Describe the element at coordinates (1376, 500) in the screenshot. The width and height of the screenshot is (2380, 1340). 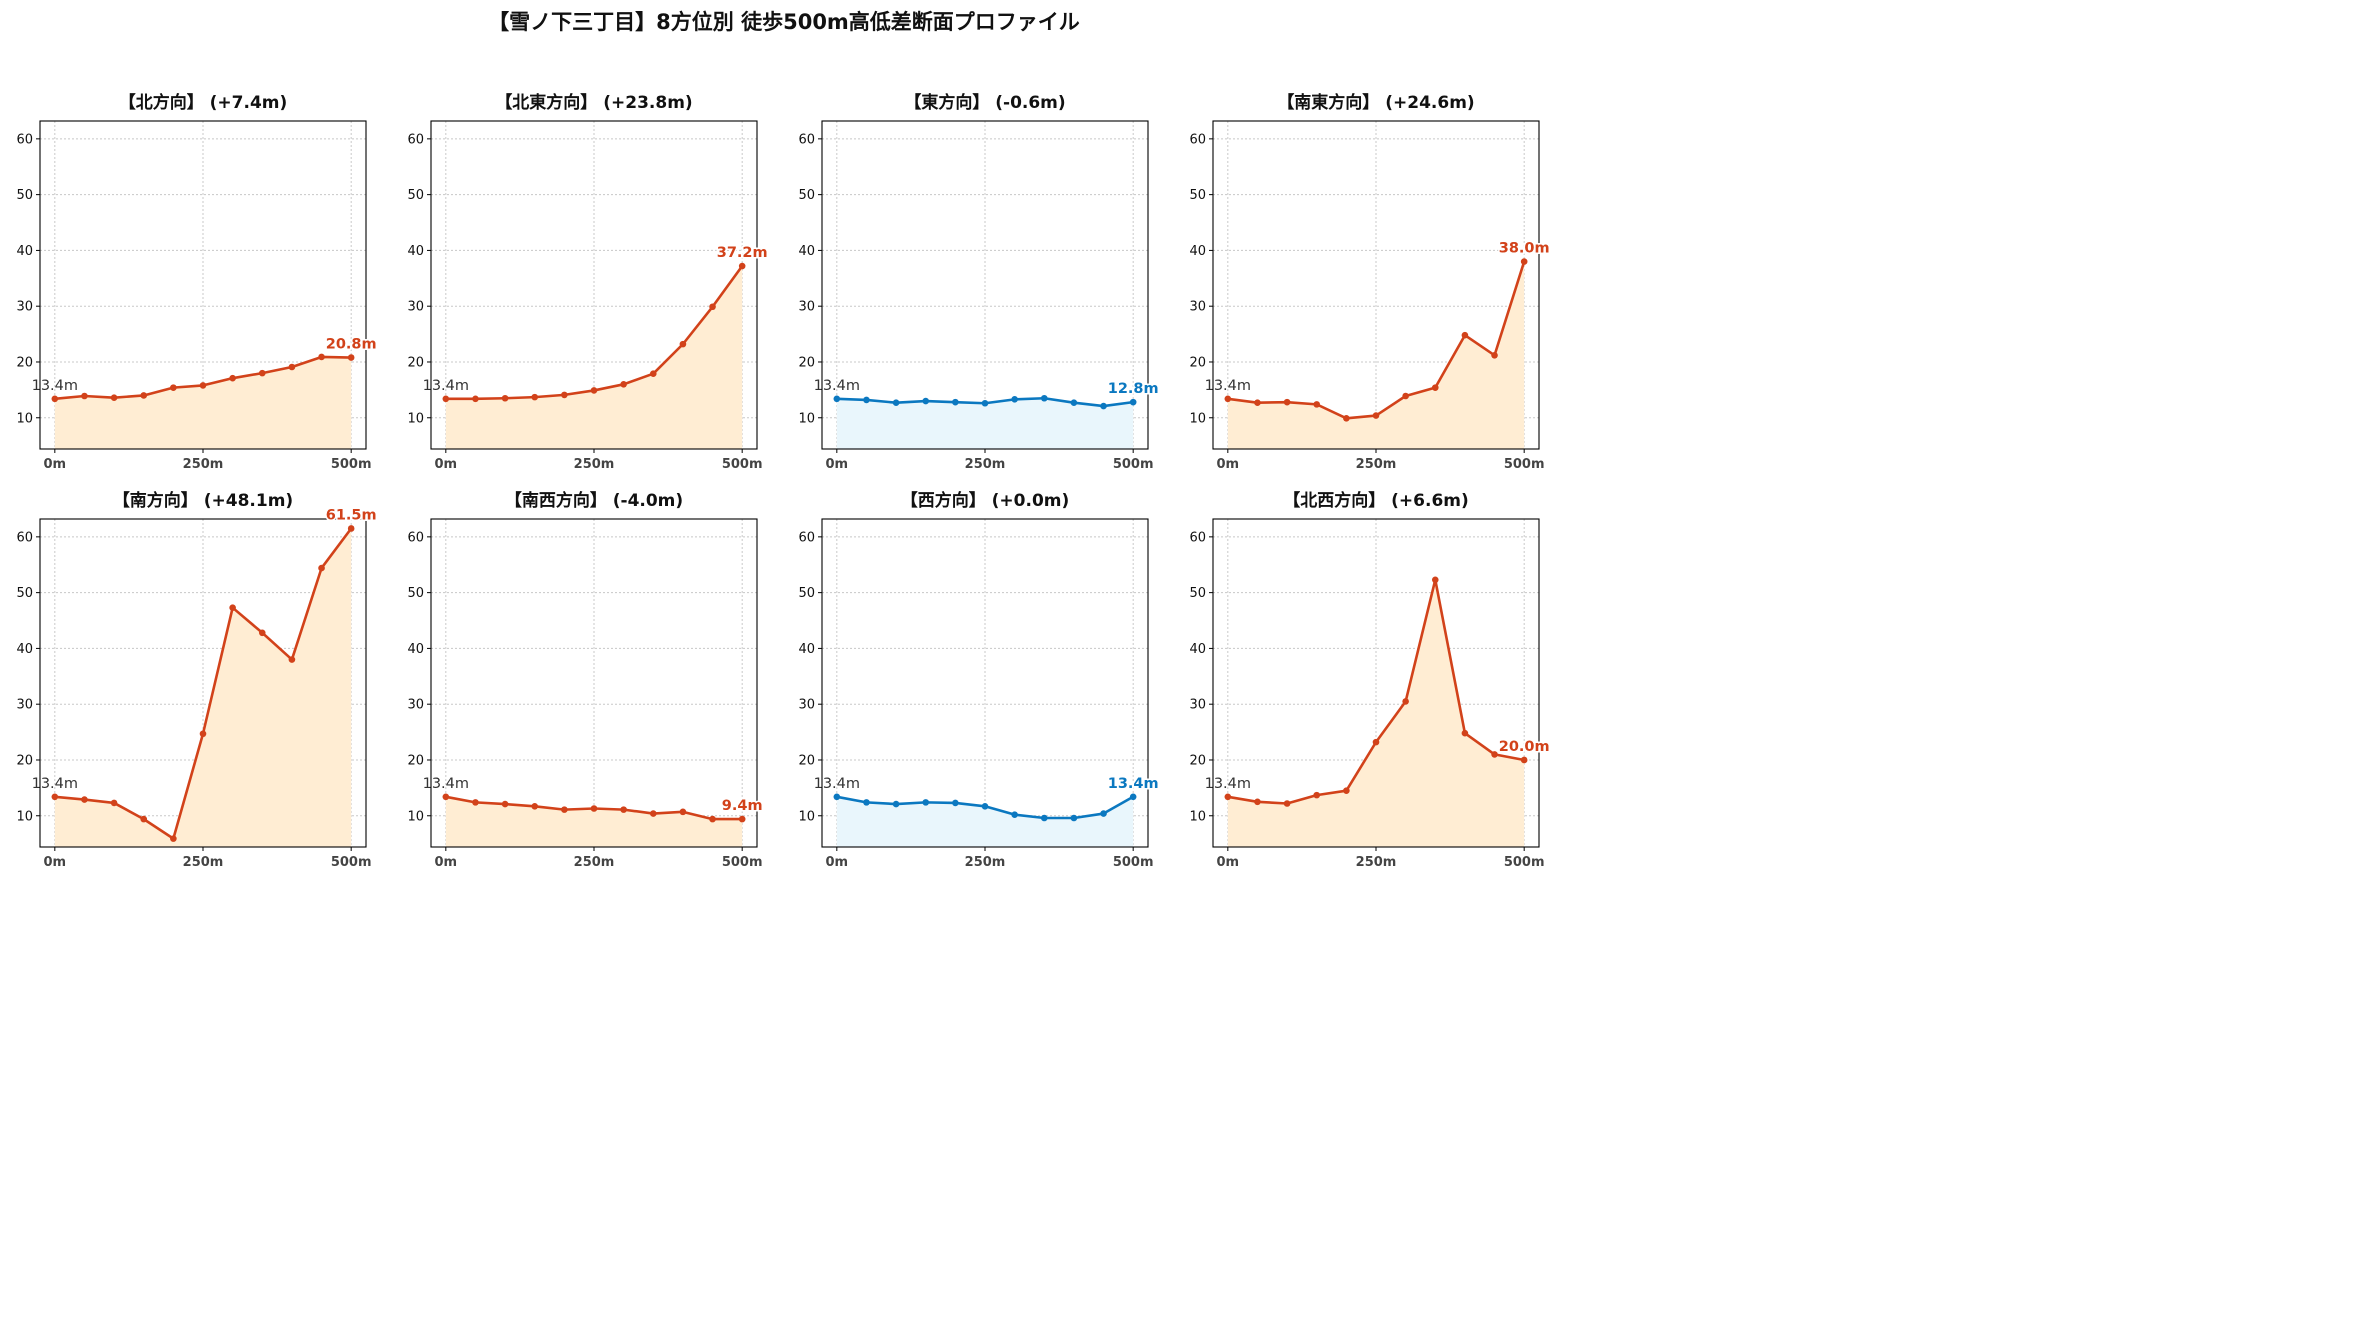
I see `chart-title: 【北西方向】 (+6.6m)` at that location.